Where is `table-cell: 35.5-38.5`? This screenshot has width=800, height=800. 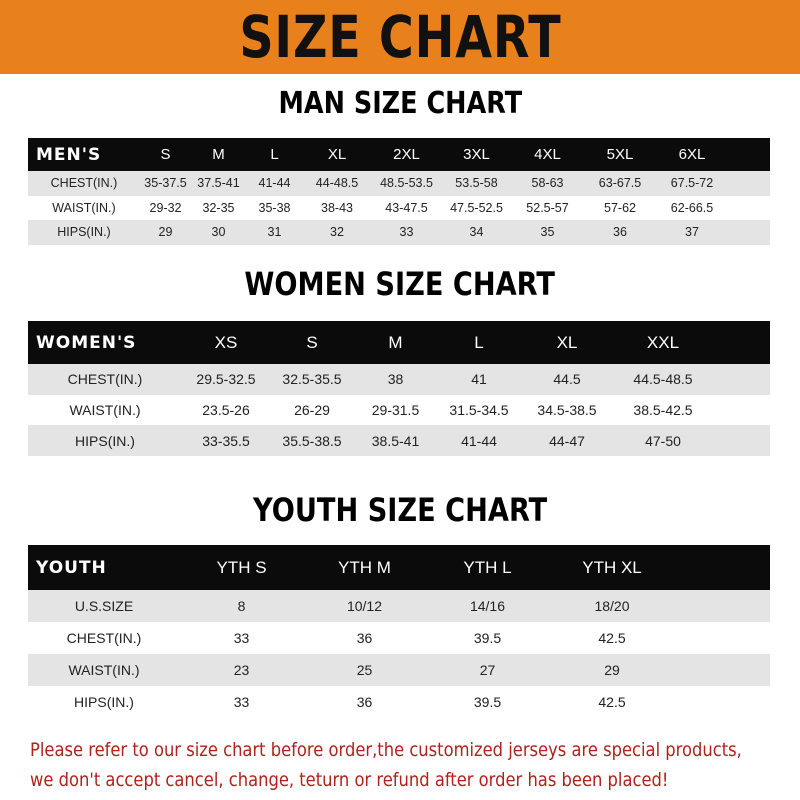 table-cell: 35.5-38.5 is located at coordinates (312, 440).